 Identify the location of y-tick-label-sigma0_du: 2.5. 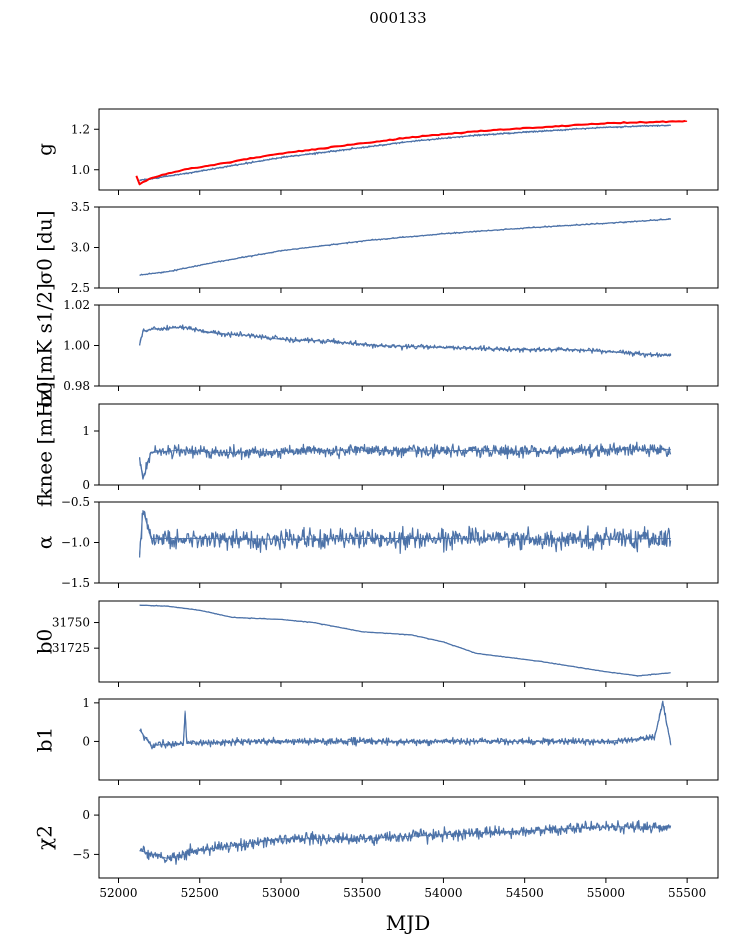
(80, 288).